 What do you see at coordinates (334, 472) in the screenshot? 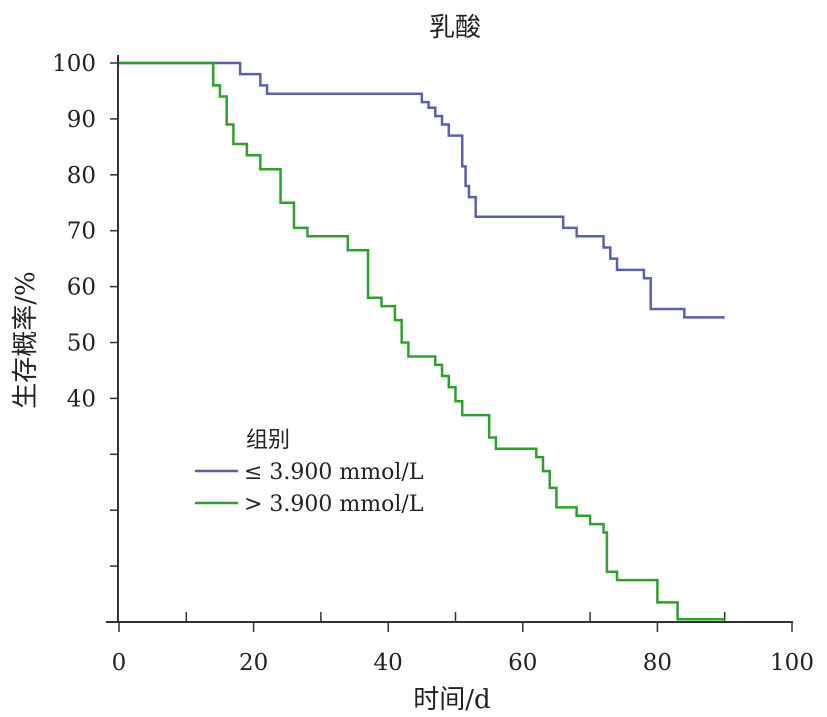
I see `legend-label-series-1: ≤ 3.900 mmol/L` at bounding box center [334, 472].